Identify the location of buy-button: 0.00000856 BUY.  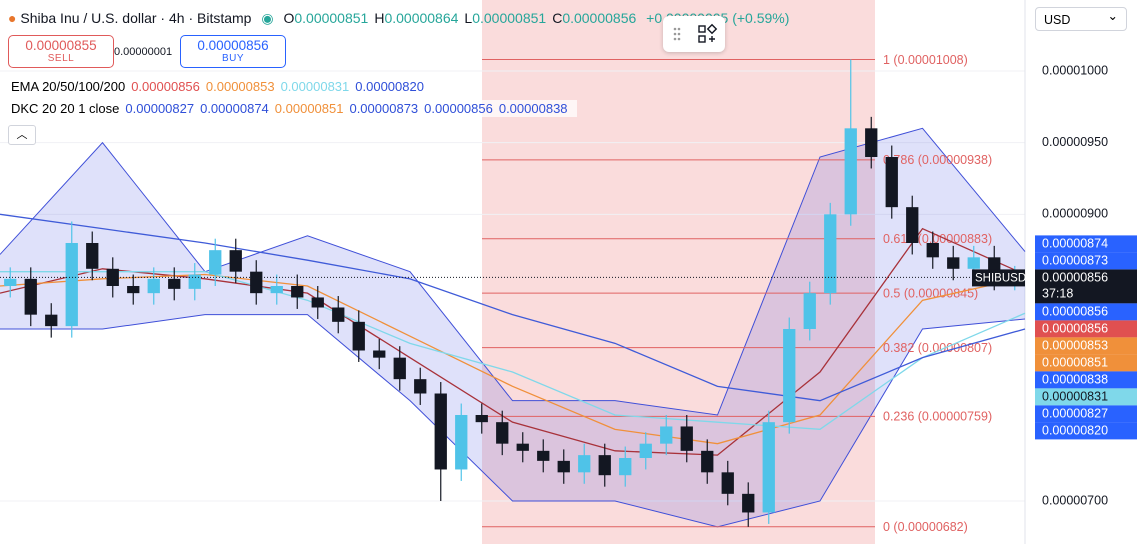
(233, 51).